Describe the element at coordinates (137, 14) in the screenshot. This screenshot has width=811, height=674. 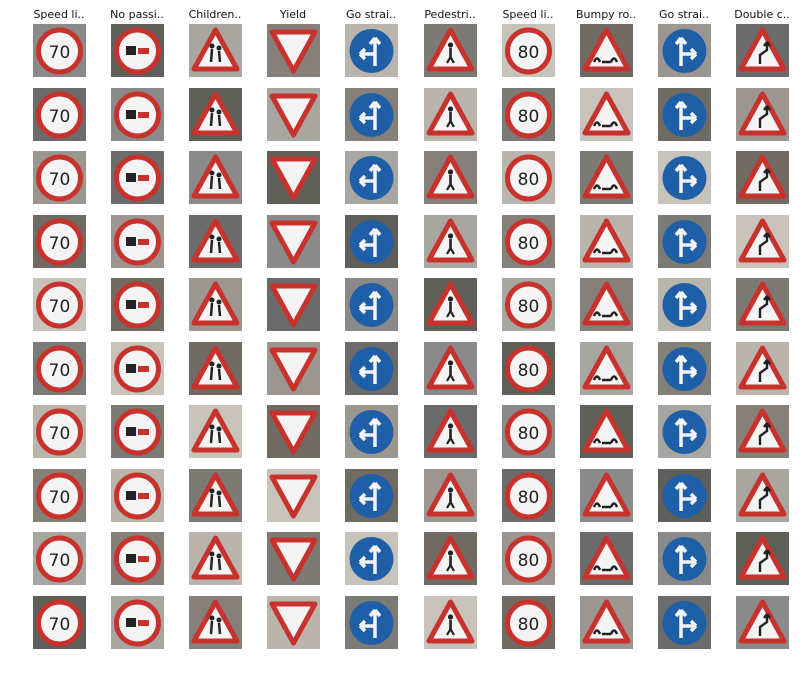
I see `column-title: No passi..` at that location.